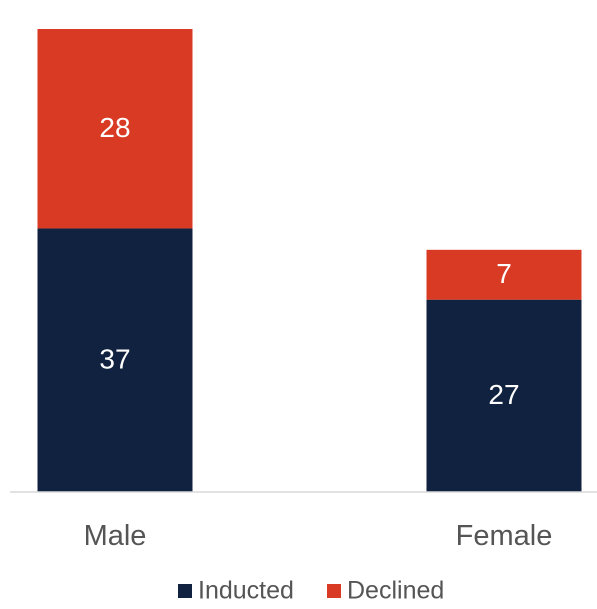  Describe the element at coordinates (395, 591) in the screenshot. I see `legend-label-declined: Declined` at that location.